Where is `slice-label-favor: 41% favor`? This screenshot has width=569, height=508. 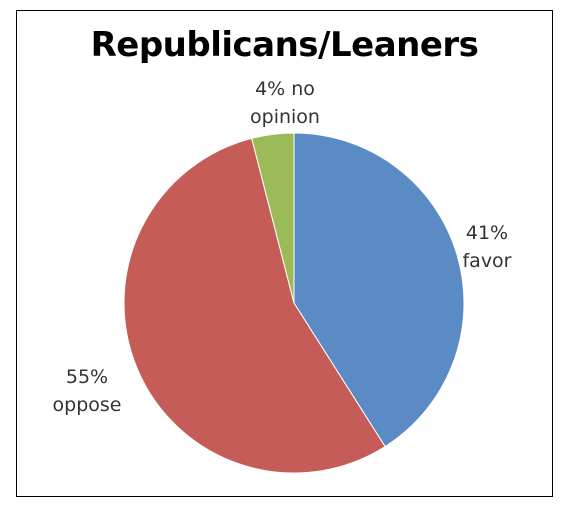 slice-label-favor: 41% favor is located at coordinates (486, 247).